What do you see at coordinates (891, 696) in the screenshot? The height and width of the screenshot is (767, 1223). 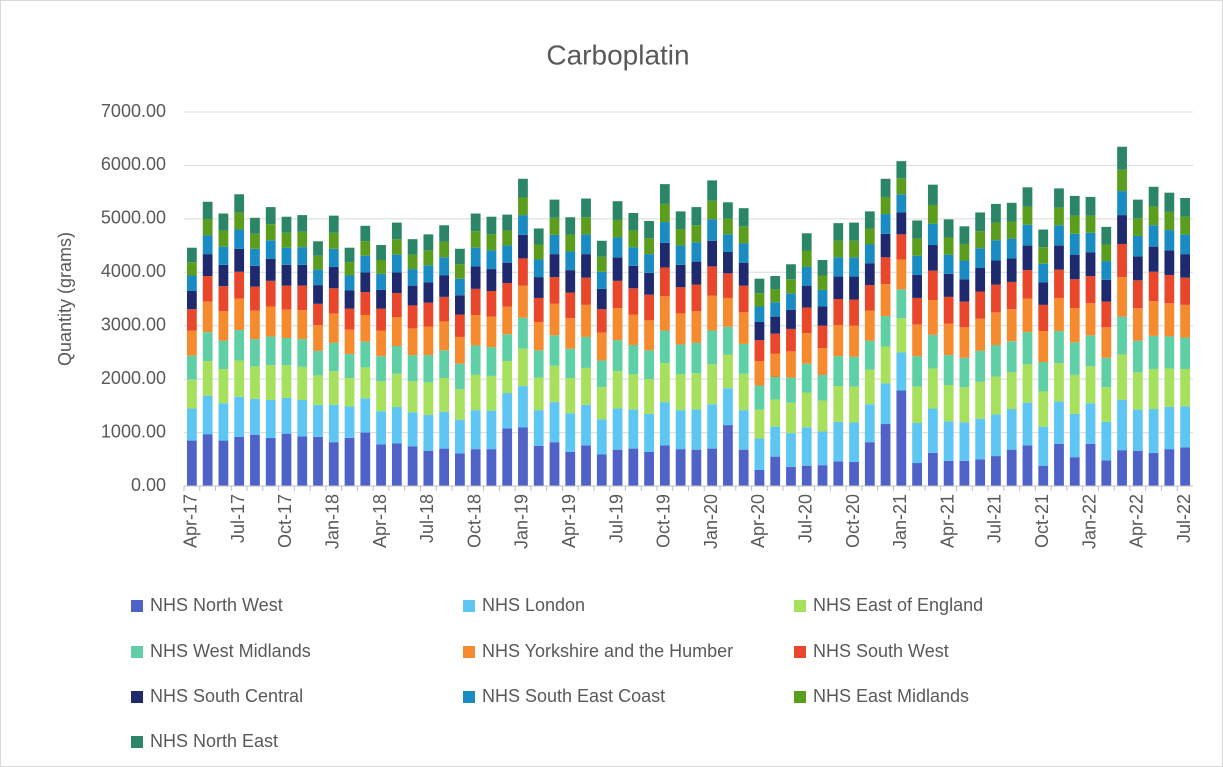 I see `legend-label: NHS East Midlands` at bounding box center [891, 696].